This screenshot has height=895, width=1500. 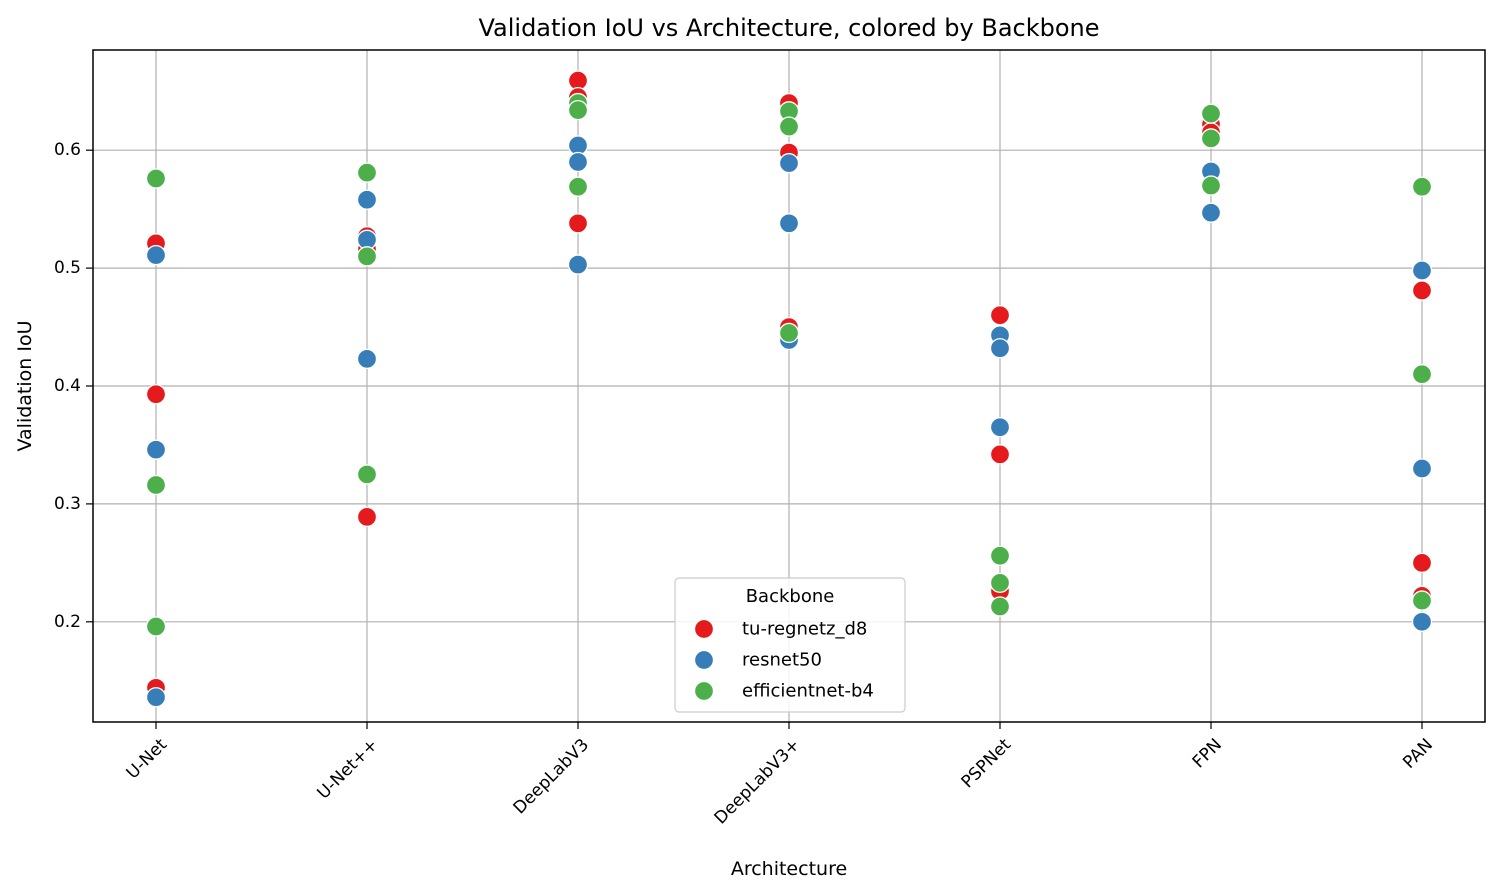 I want to click on x-tick-label: FPN, so click(x=1207, y=753).